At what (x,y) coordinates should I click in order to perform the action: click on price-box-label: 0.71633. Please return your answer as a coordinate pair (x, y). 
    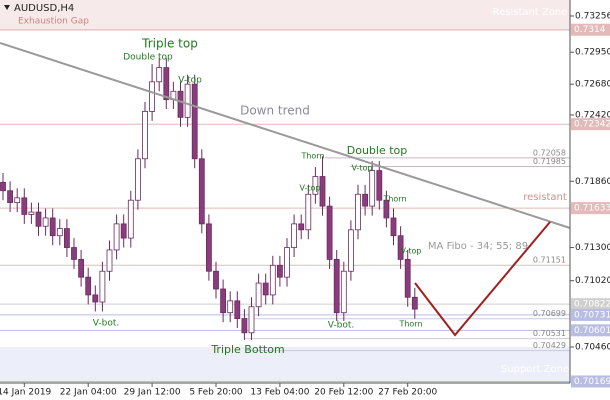
    Looking at the image, I should click on (592, 209).